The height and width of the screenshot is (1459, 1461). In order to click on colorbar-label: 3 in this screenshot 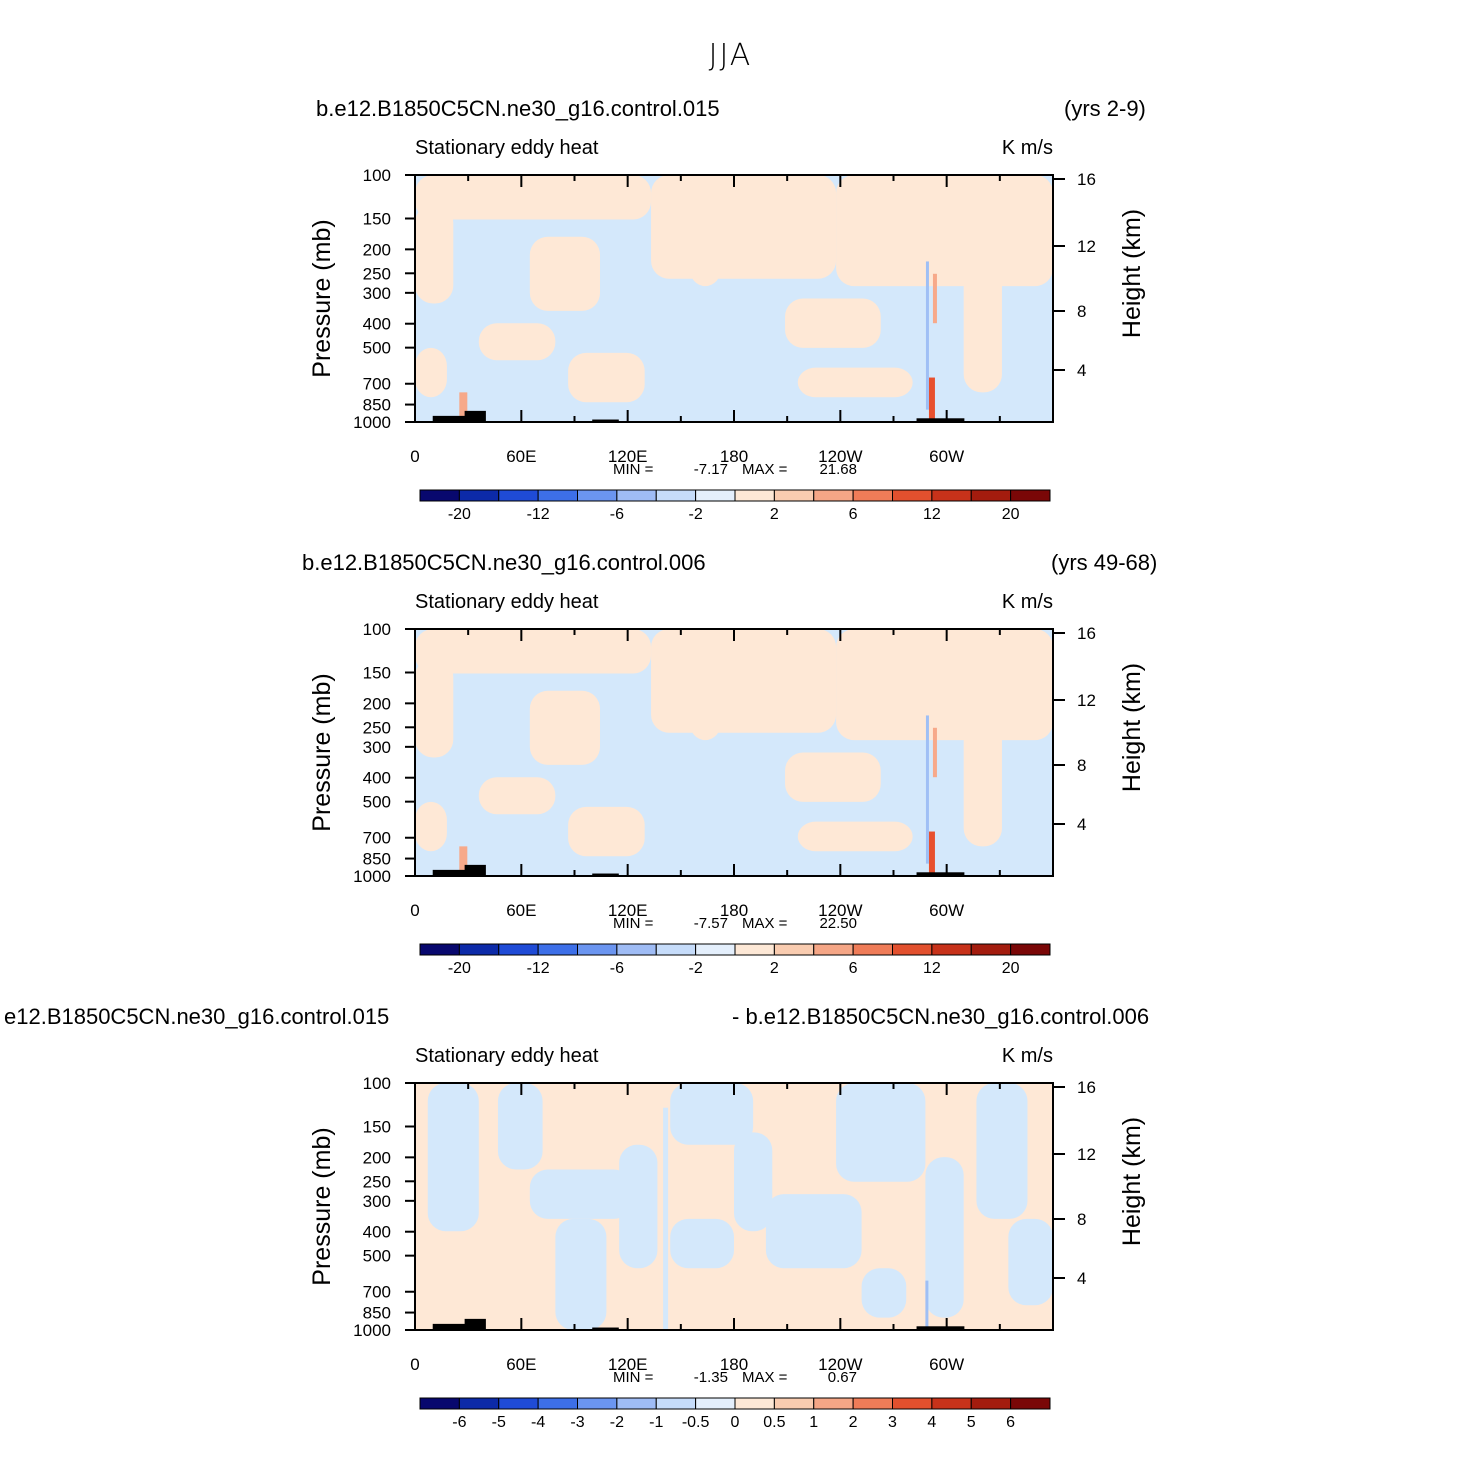, I will do `click(892, 1422)`.